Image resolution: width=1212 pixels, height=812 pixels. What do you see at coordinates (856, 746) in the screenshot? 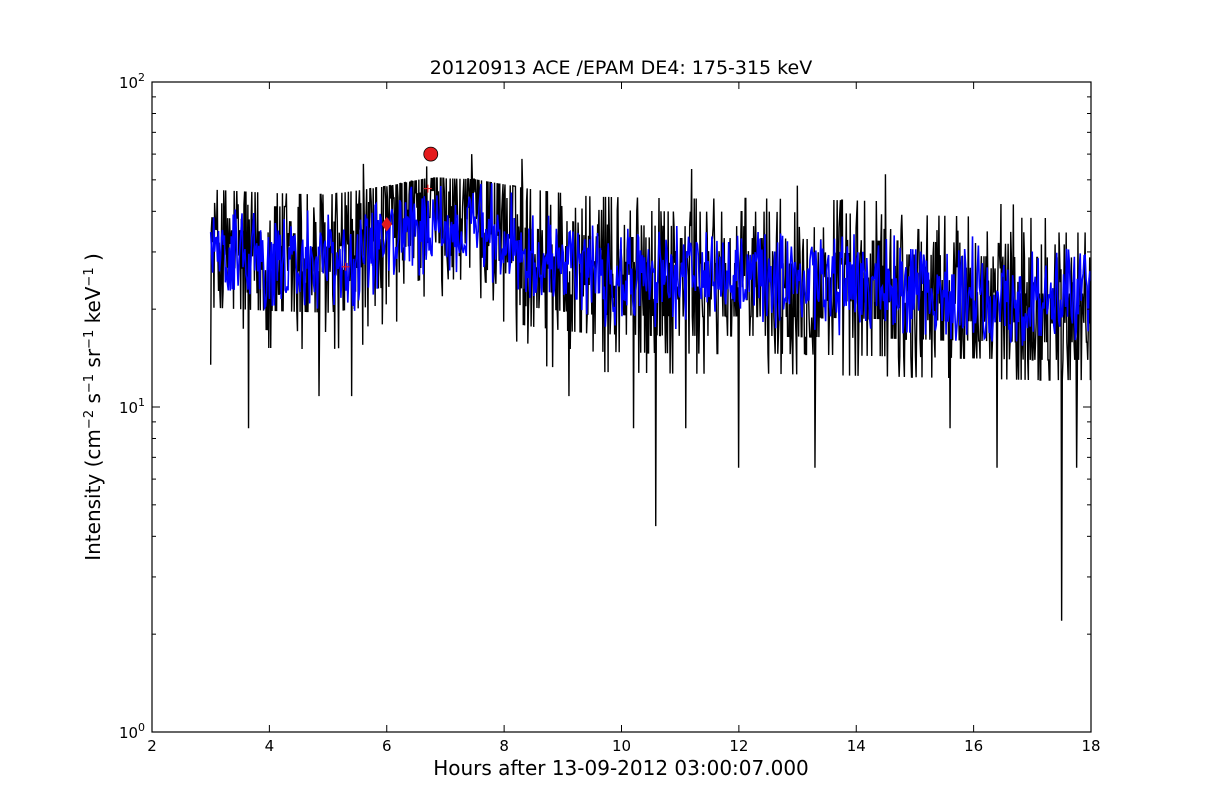
I see `x-tick-label: 14` at bounding box center [856, 746].